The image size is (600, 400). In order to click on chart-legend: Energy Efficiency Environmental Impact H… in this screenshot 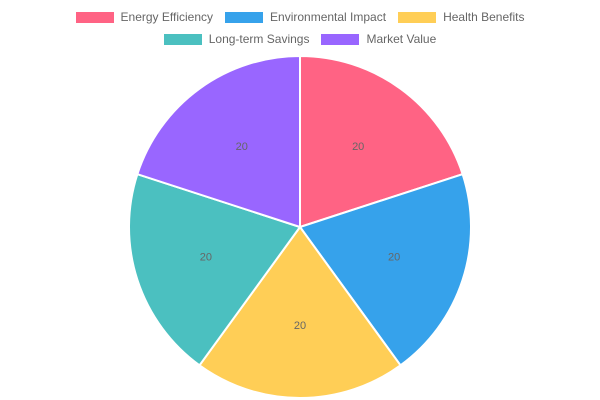, I will do `click(300, 28)`.